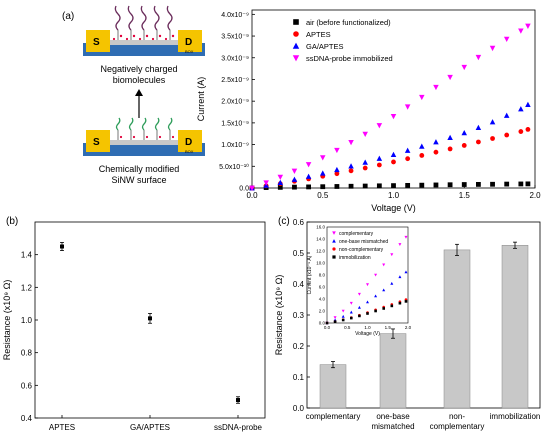 The image size is (550, 443). What do you see at coordinates (299, 408) in the screenshot?
I see `y-tick-label-c: 0.0` at bounding box center [299, 408].